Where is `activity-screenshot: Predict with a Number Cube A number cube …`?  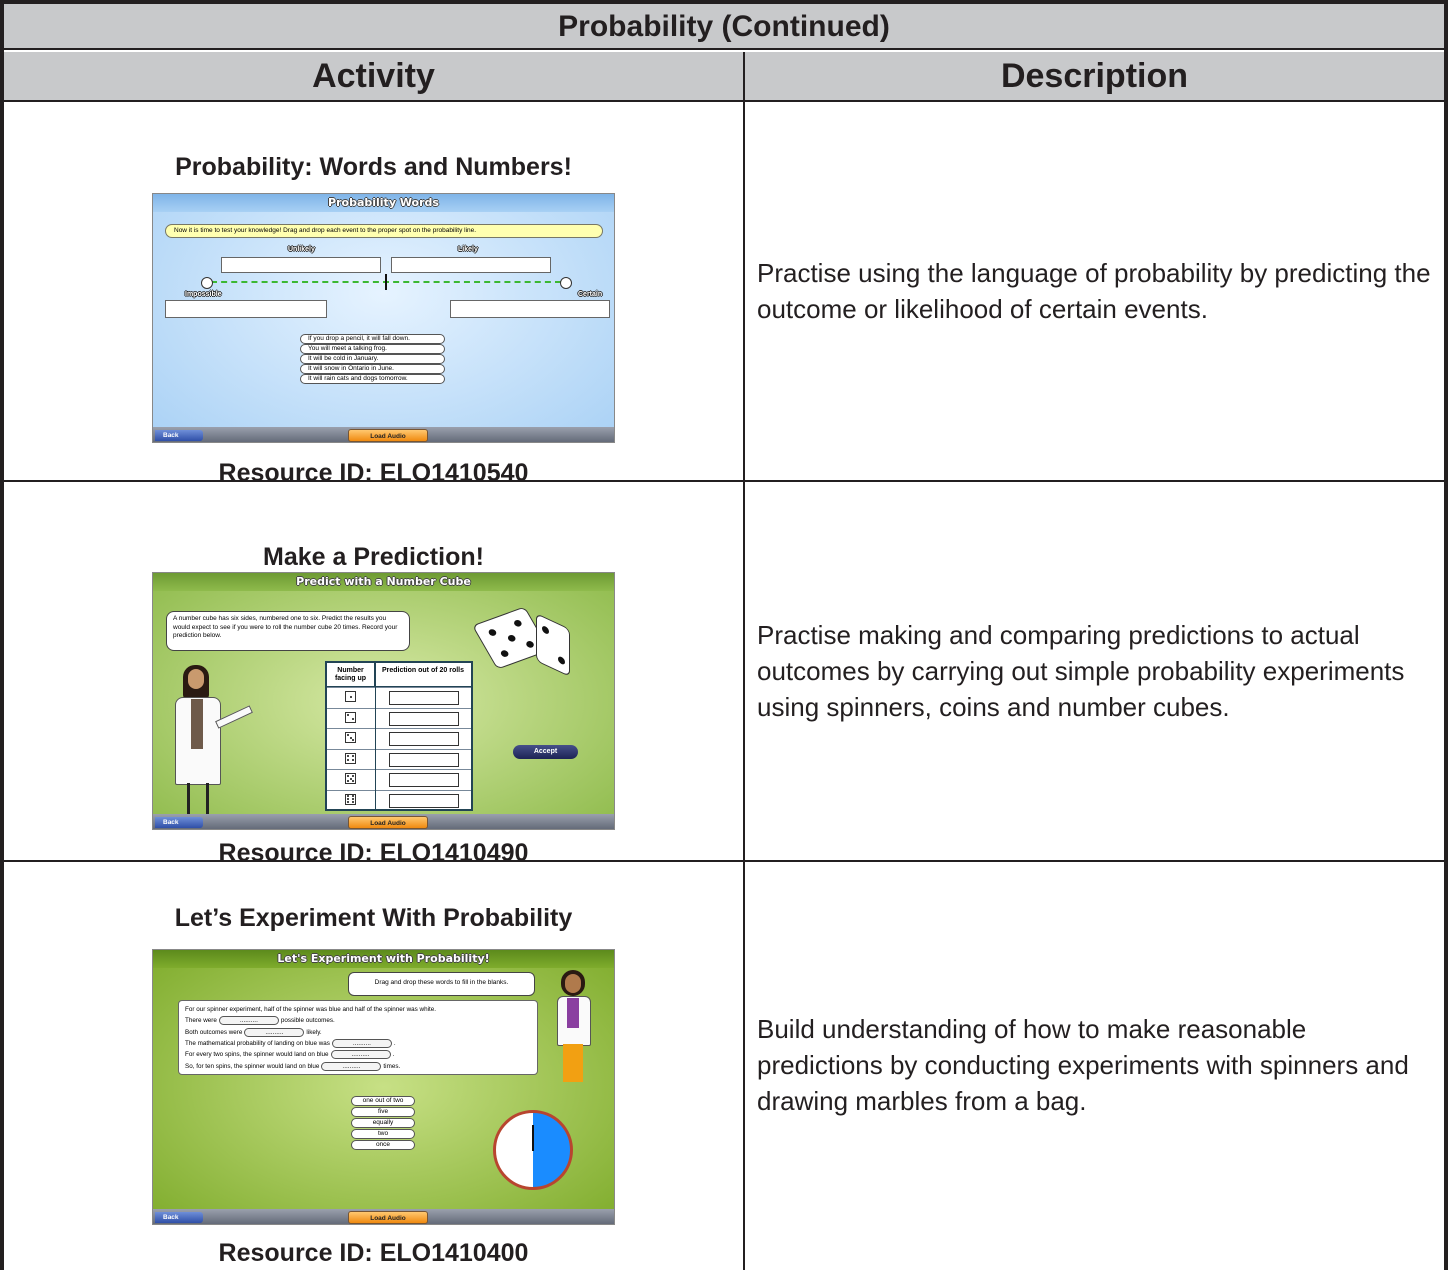
activity-screenshot: Predict with a Number Cube A number cube … is located at coordinates (383, 701).